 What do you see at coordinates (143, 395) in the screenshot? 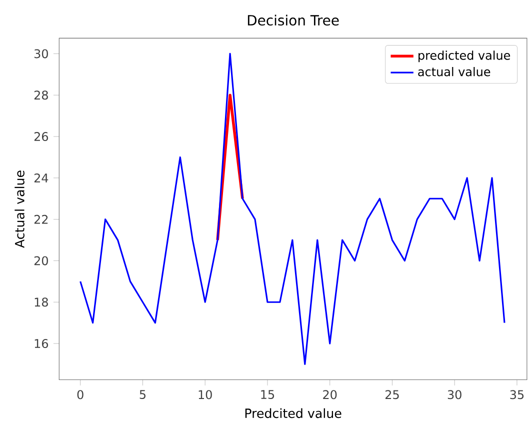
I see `x-tick-label: 5` at bounding box center [143, 395].